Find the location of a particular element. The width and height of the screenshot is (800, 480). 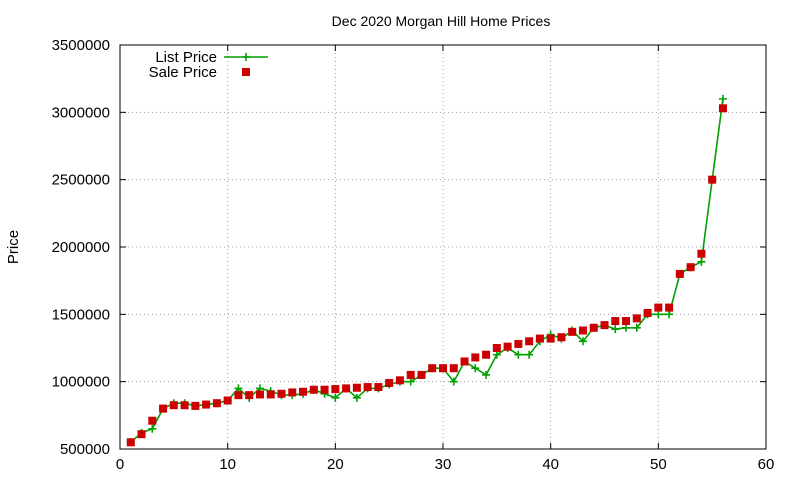

x-tick-label: 0 is located at coordinates (120, 464).